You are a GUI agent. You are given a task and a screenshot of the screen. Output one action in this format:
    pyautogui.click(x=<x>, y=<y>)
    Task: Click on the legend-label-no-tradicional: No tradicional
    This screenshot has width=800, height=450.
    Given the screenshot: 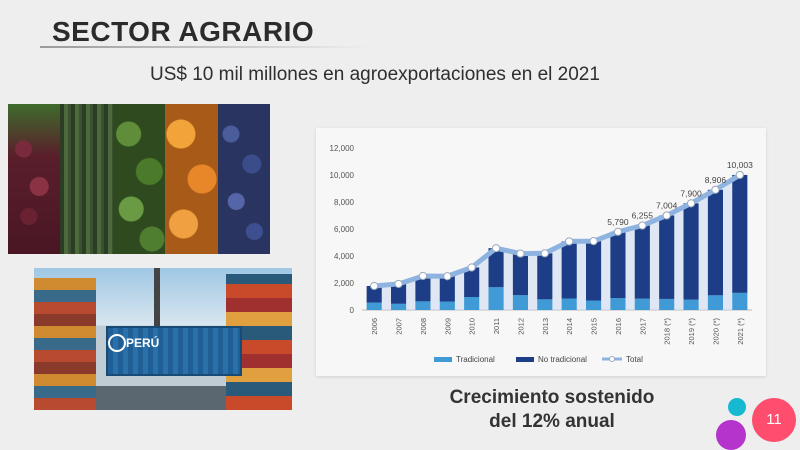 What is the action you would take?
    pyautogui.click(x=562, y=359)
    